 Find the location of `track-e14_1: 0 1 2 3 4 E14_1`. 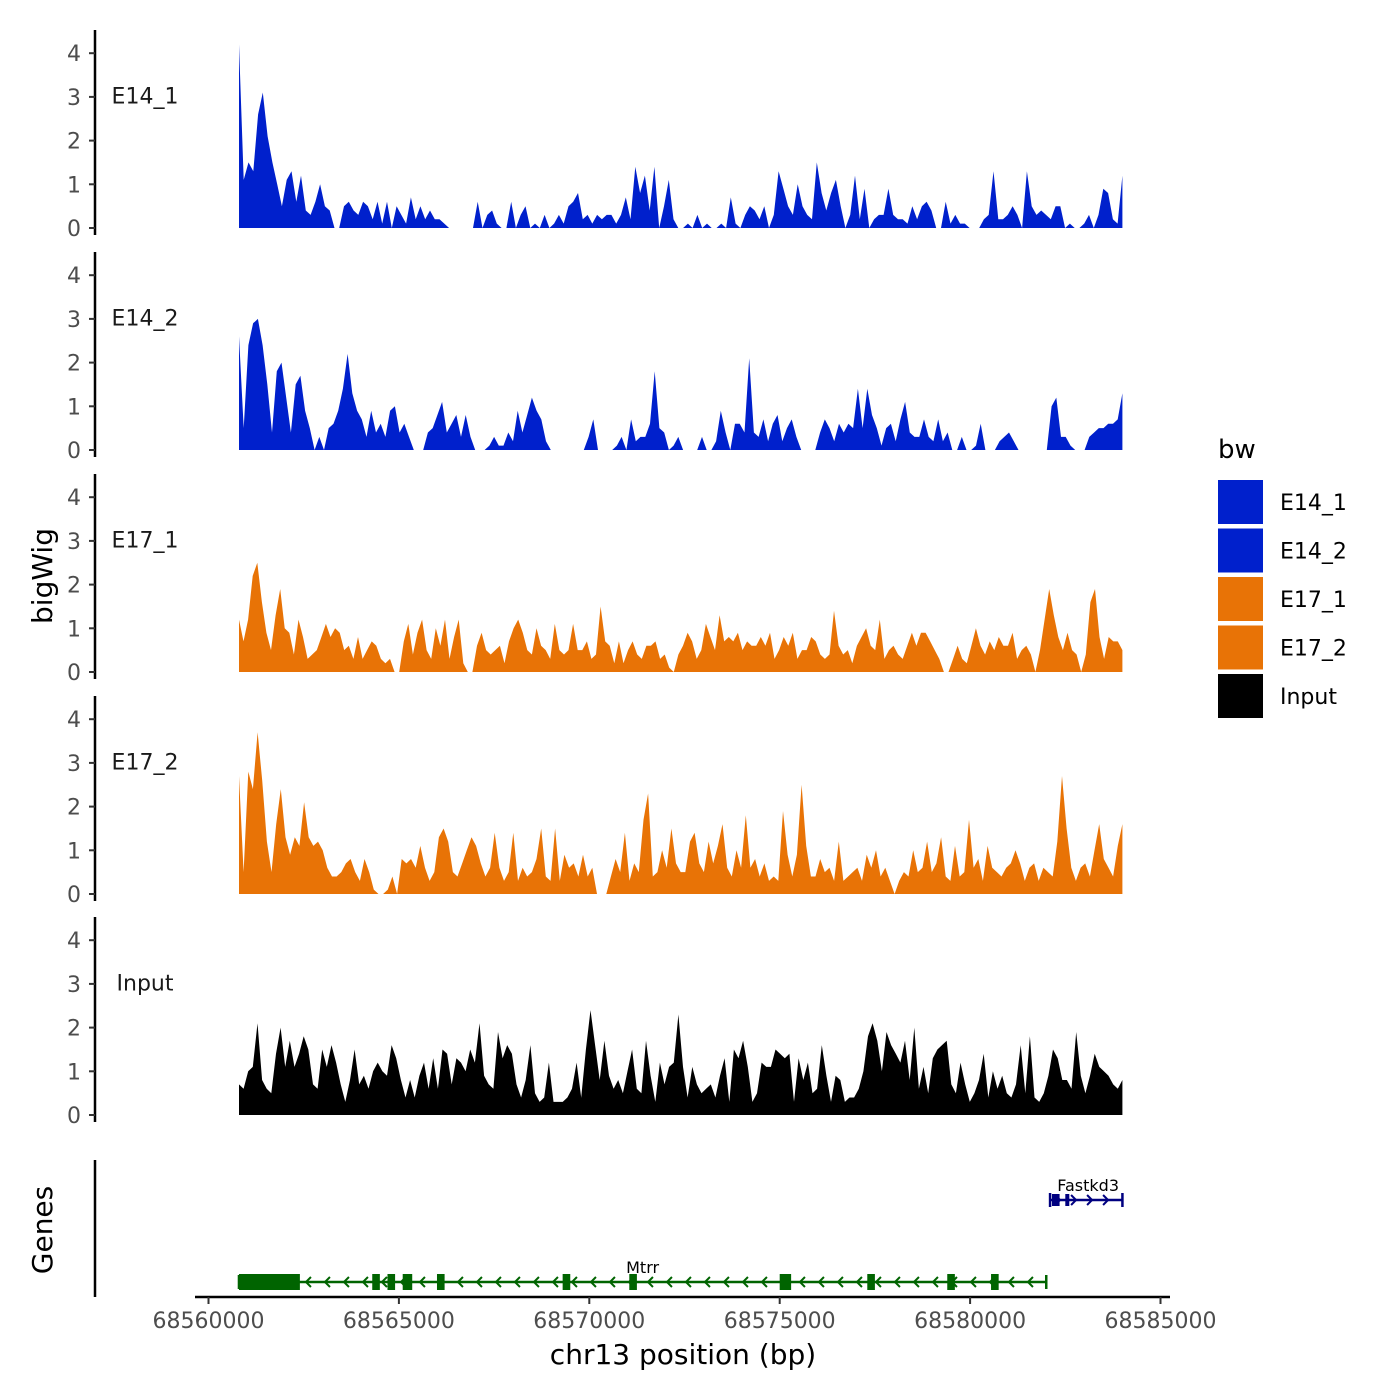

track-e14_1: 0 1 2 3 4 E14_1 is located at coordinates (595, 136).